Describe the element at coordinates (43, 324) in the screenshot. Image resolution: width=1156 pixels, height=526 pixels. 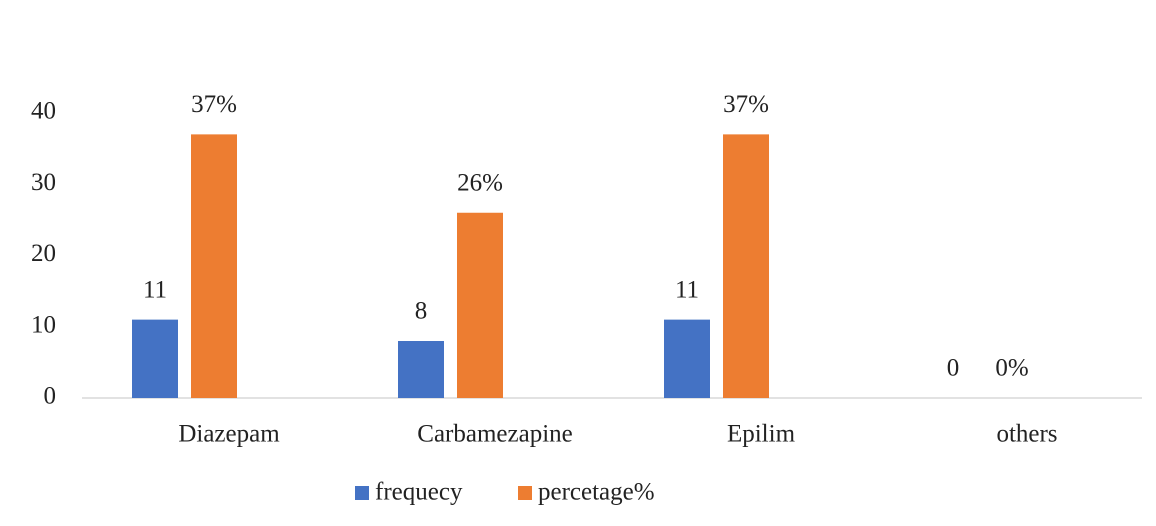
I see `y-tick-label: 10` at that location.